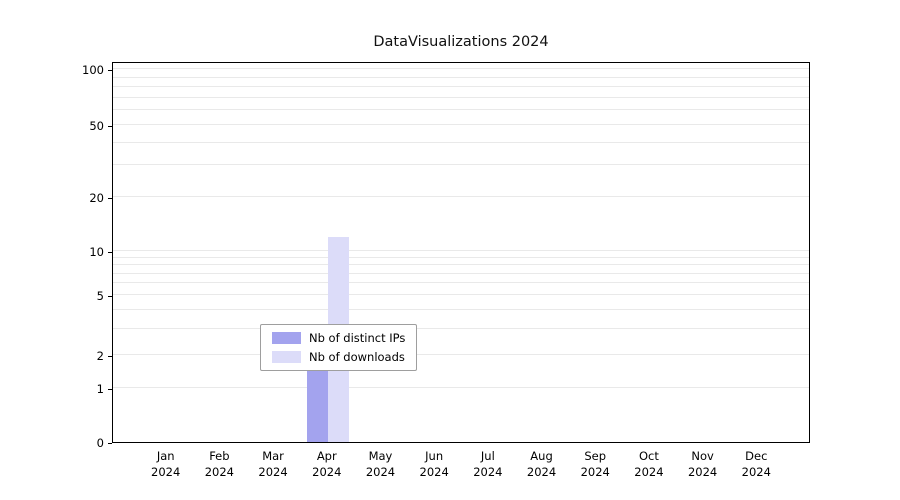 This screenshot has width=900, height=500. What do you see at coordinates (317, 398) in the screenshot?
I see `bar-distinct-ips` at bounding box center [317, 398].